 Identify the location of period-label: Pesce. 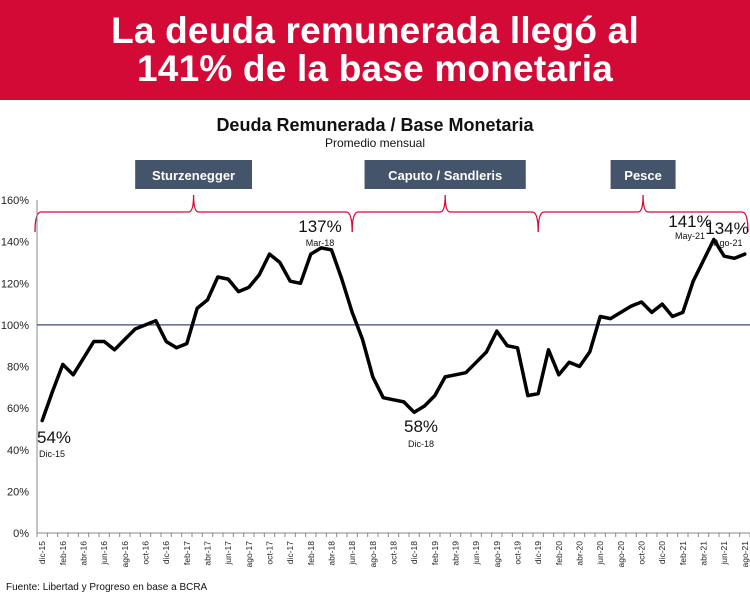
(643, 175).